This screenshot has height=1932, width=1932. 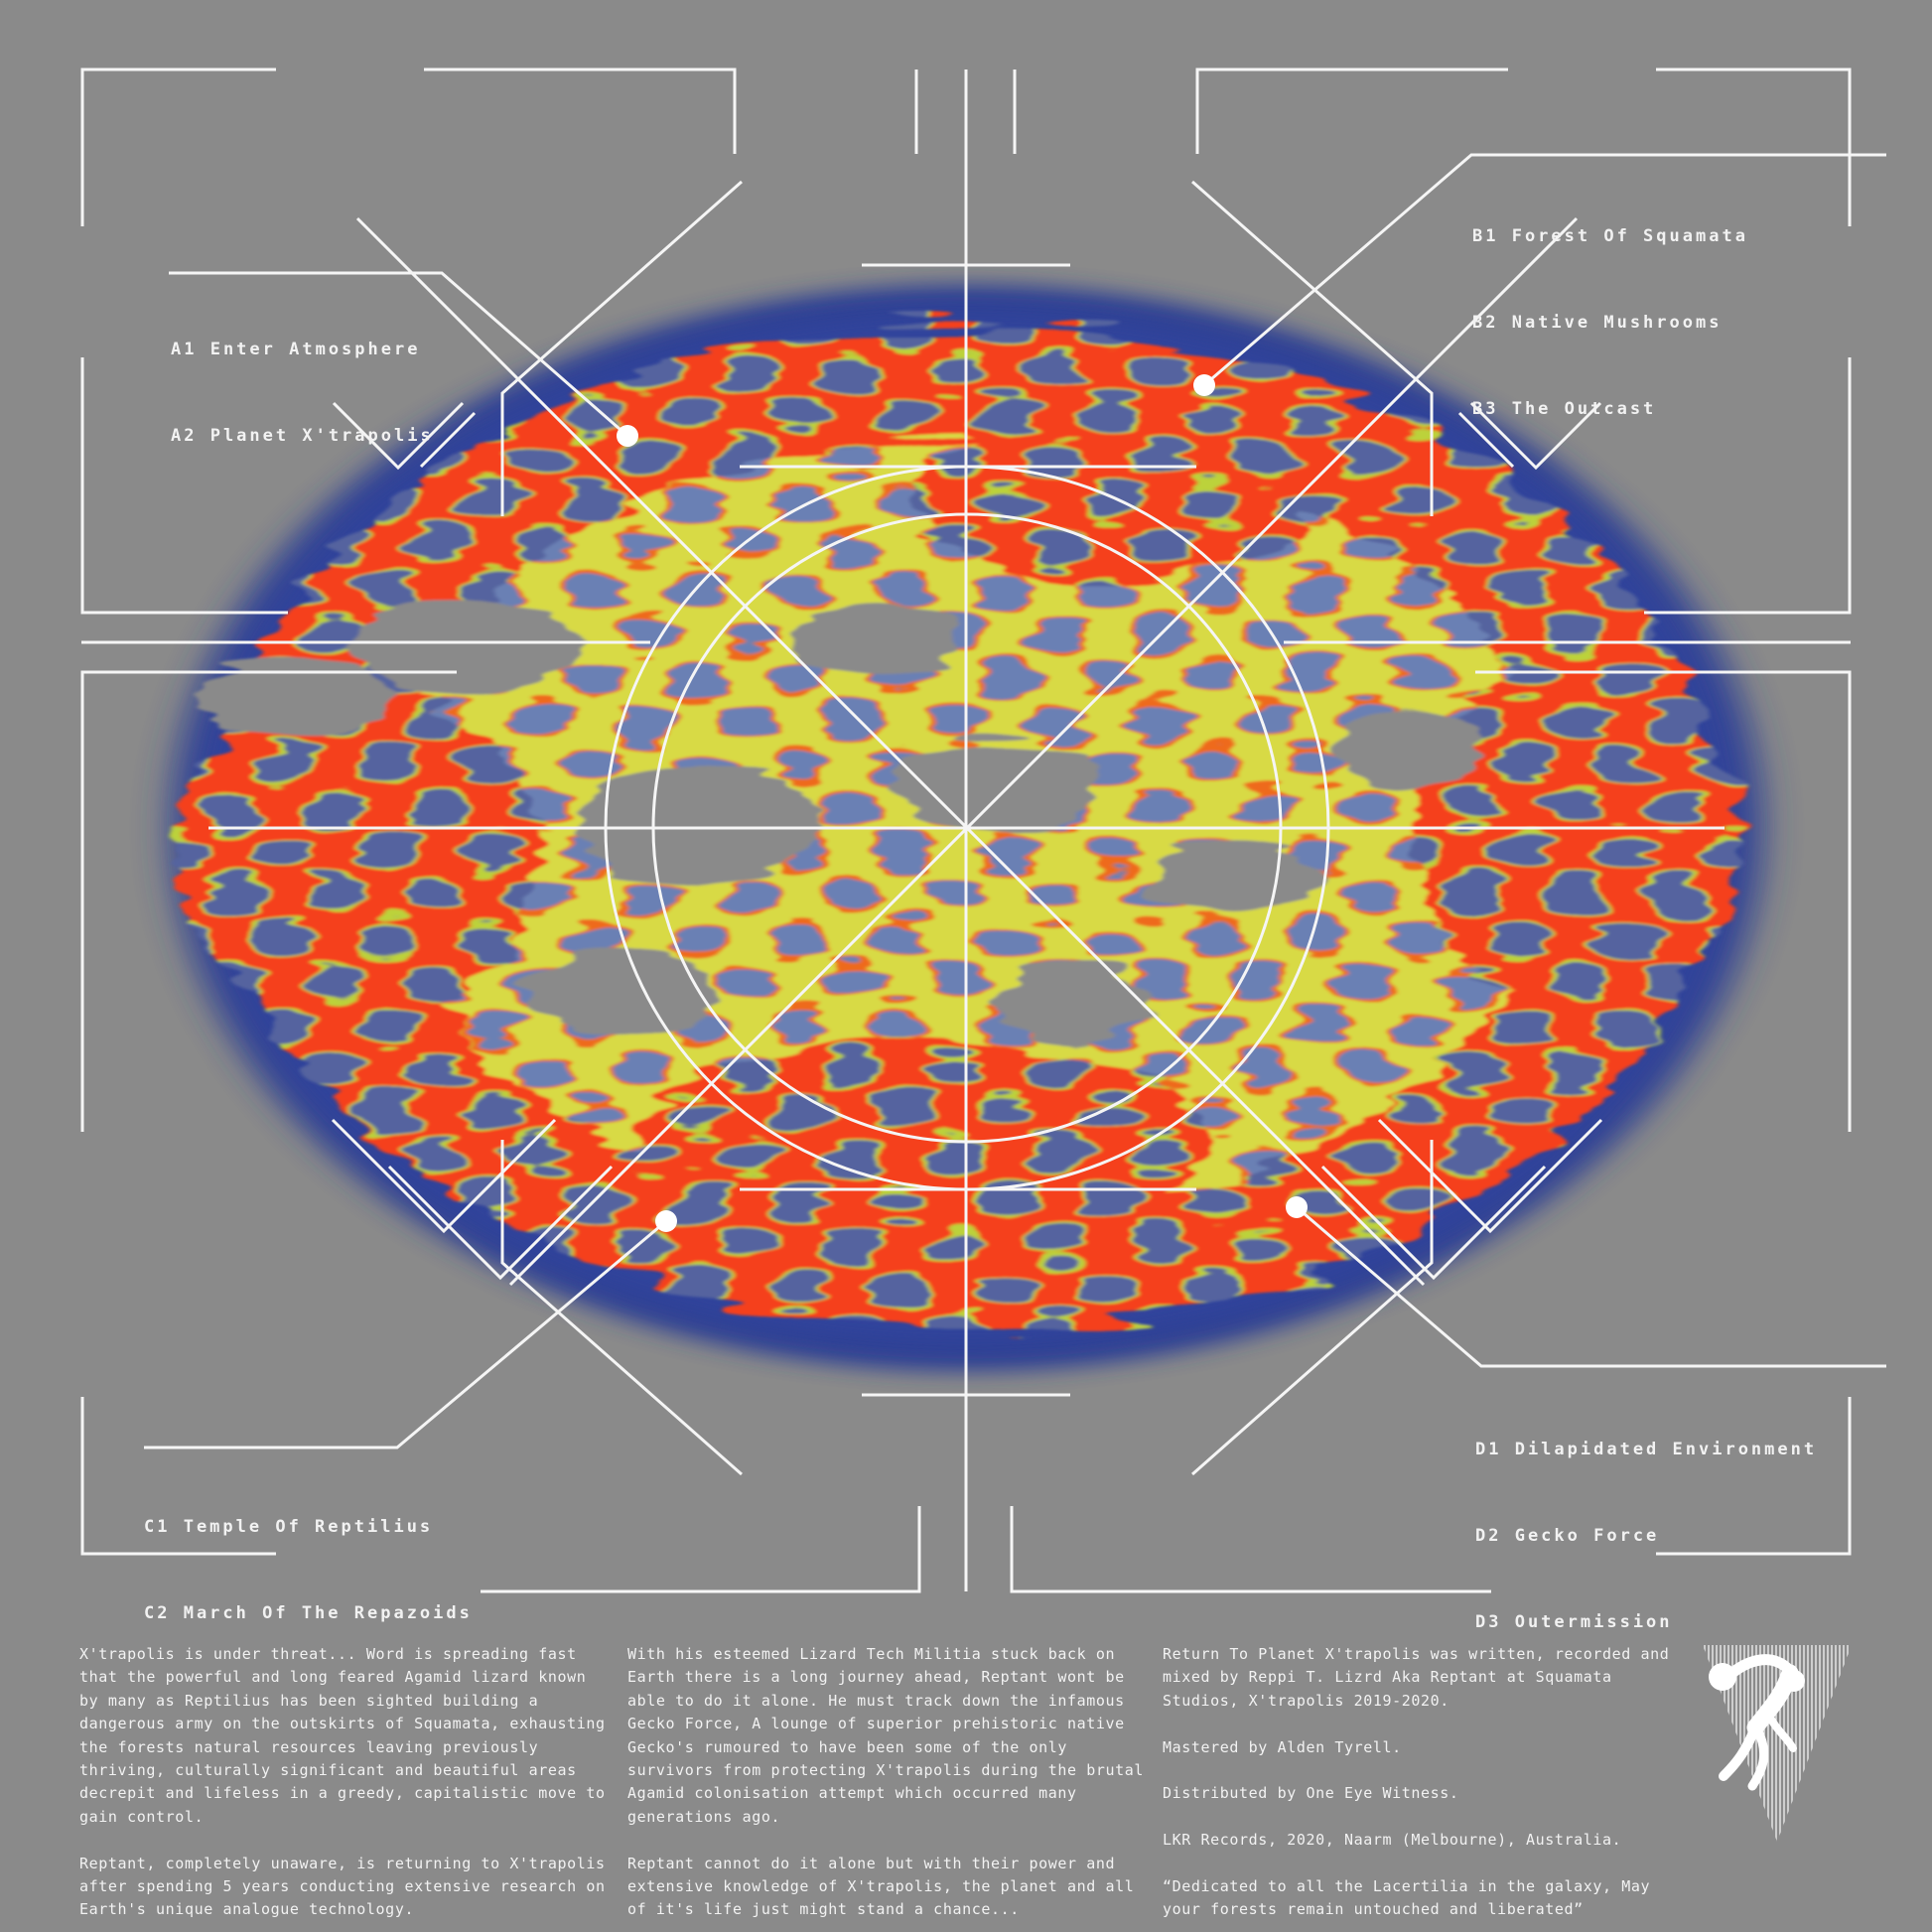 I want to click on marker-dot-b, so click(x=1204, y=385).